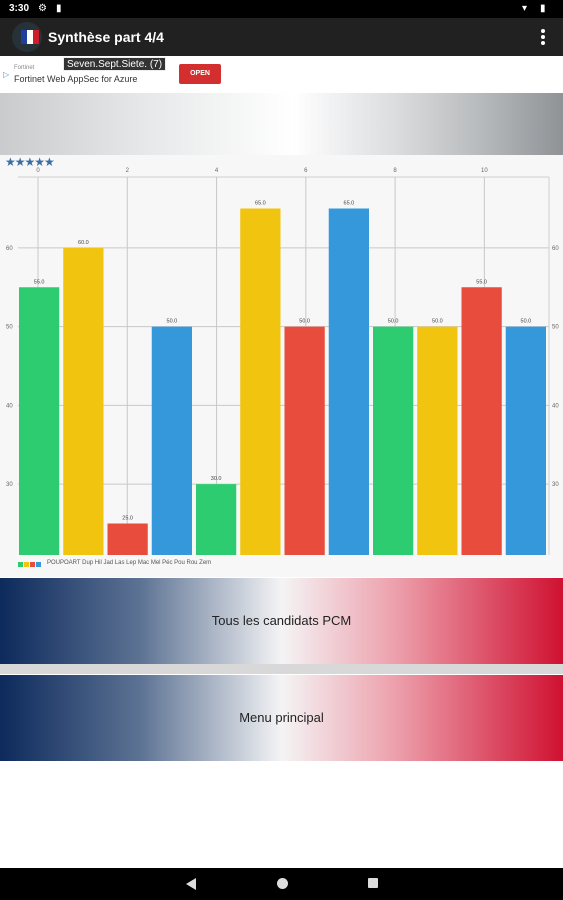 The image size is (563, 900). What do you see at coordinates (106, 37) in the screenshot?
I see `page-title: Synthèse part 4/4` at bounding box center [106, 37].